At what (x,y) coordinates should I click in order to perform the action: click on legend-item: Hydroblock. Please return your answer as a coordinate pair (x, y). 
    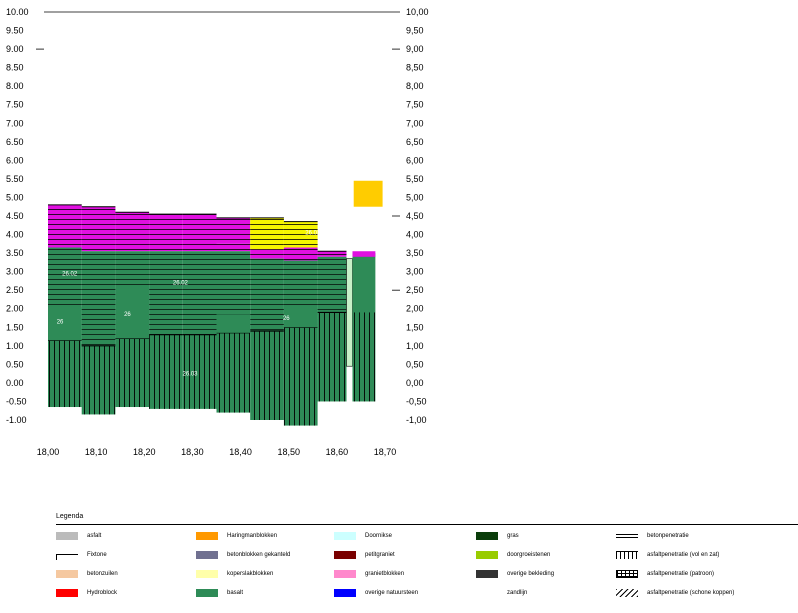
    Looking at the image, I should click on (86, 593).